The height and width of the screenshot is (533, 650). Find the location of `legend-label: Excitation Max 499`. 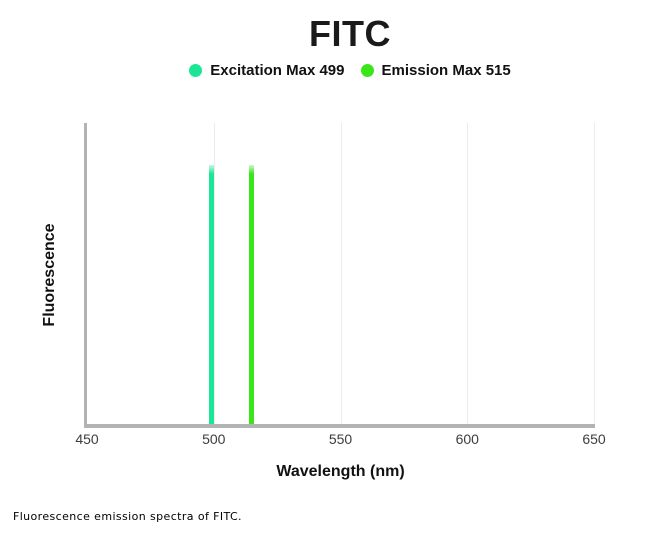

legend-label: Excitation Max 499 is located at coordinates (277, 70).